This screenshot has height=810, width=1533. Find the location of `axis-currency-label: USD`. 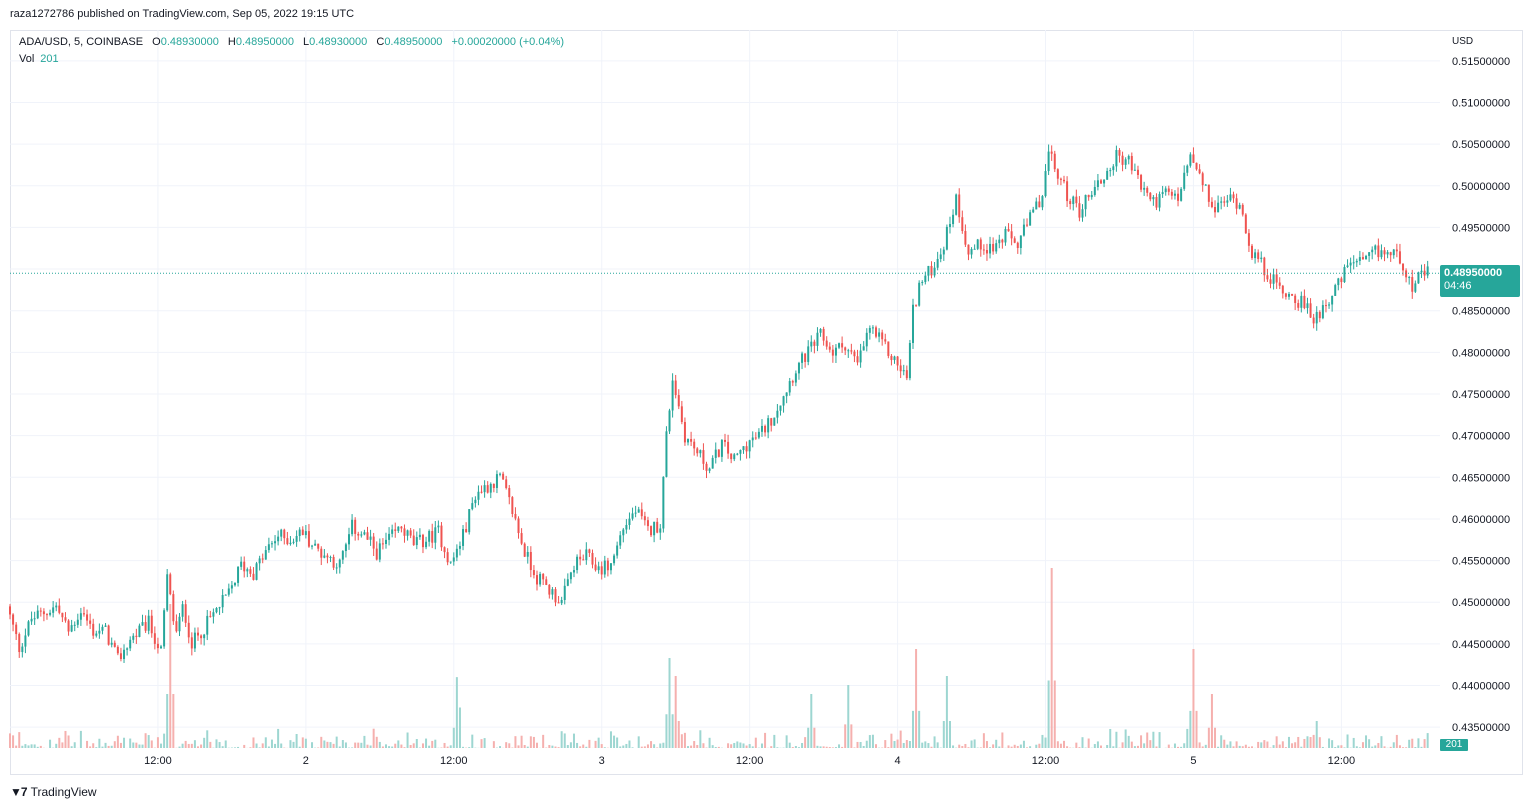

axis-currency-label: USD is located at coordinates (1462, 41).